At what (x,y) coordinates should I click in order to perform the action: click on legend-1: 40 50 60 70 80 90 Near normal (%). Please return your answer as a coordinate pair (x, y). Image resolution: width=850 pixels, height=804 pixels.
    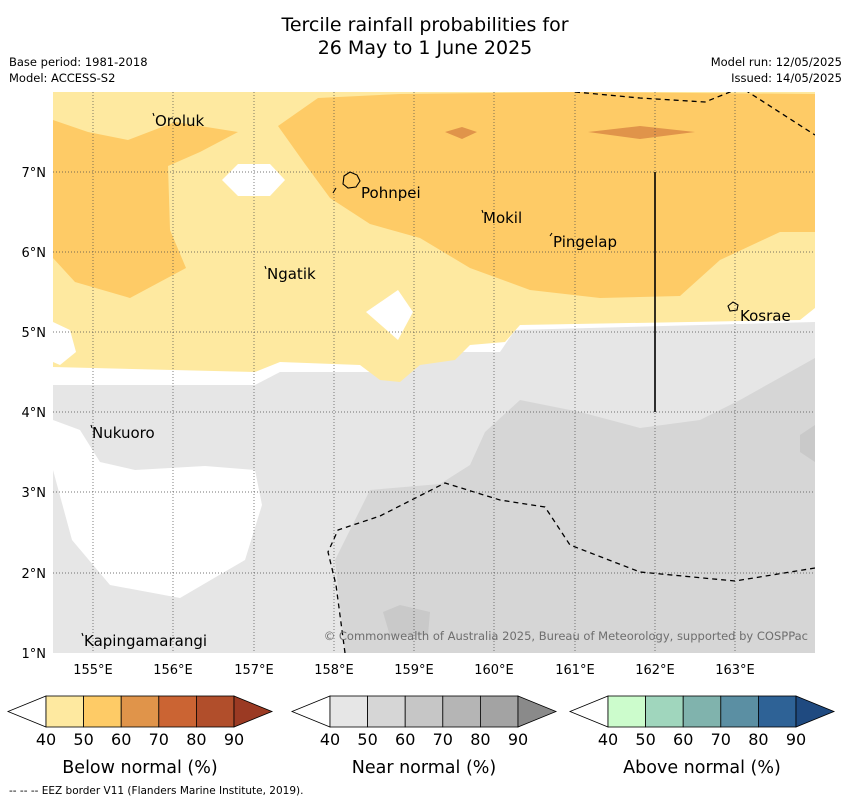
    Looking at the image, I should click on (424, 736).